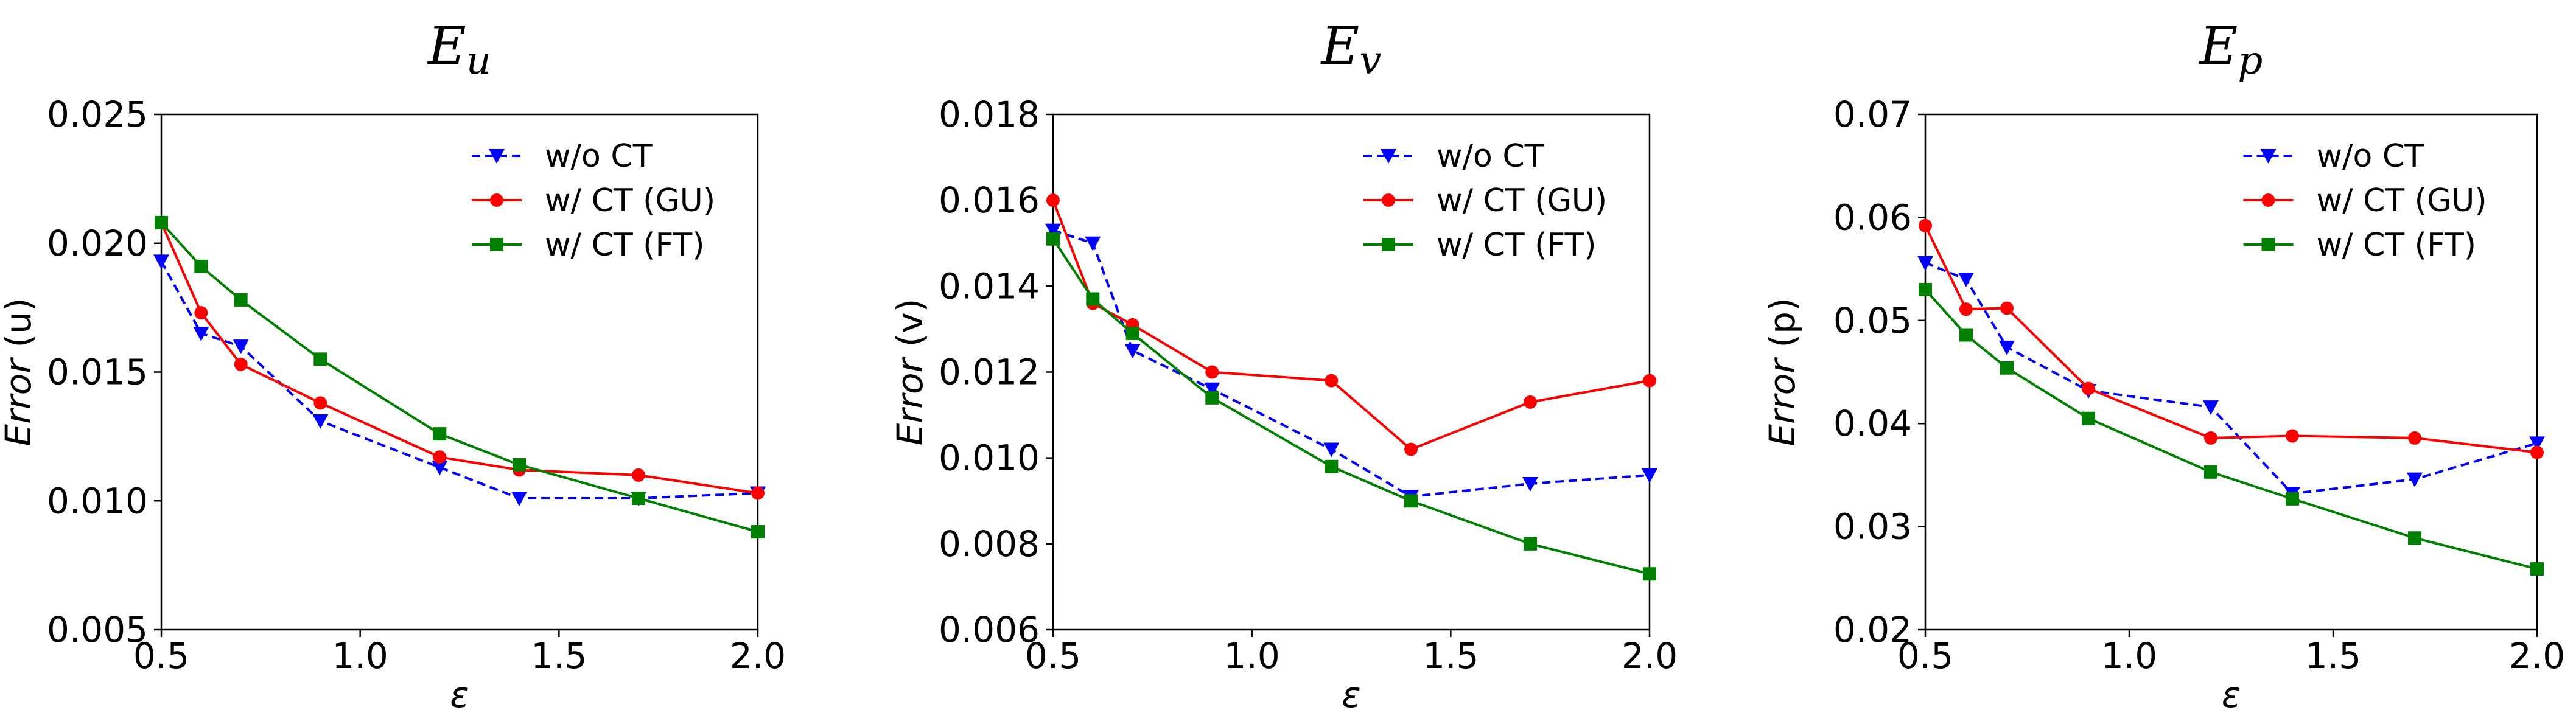 This screenshot has height=724, width=2576. I want to click on legend-label: w/o CT, so click(599, 156).